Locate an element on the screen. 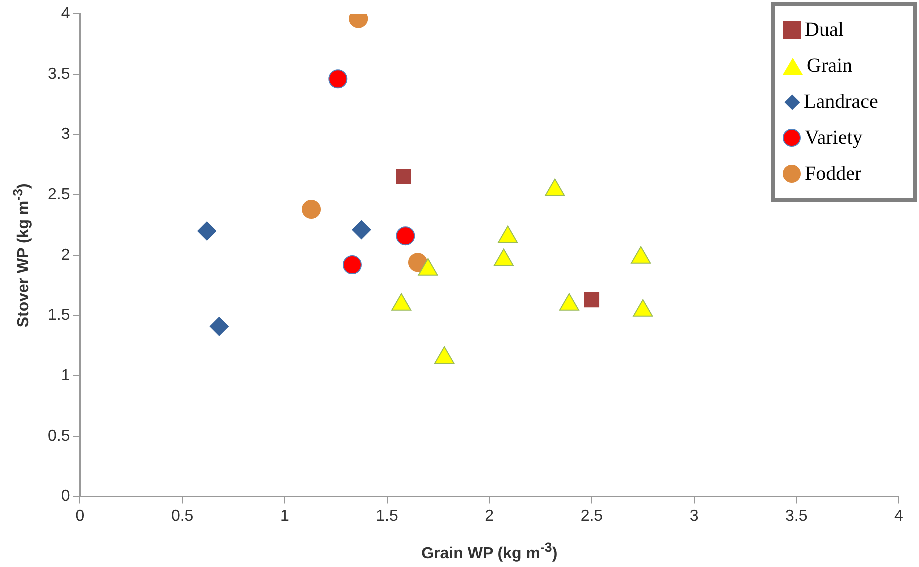 This screenshot has height=567, width=919. y-tick-label: 3 is located at coordinates (65, 135).